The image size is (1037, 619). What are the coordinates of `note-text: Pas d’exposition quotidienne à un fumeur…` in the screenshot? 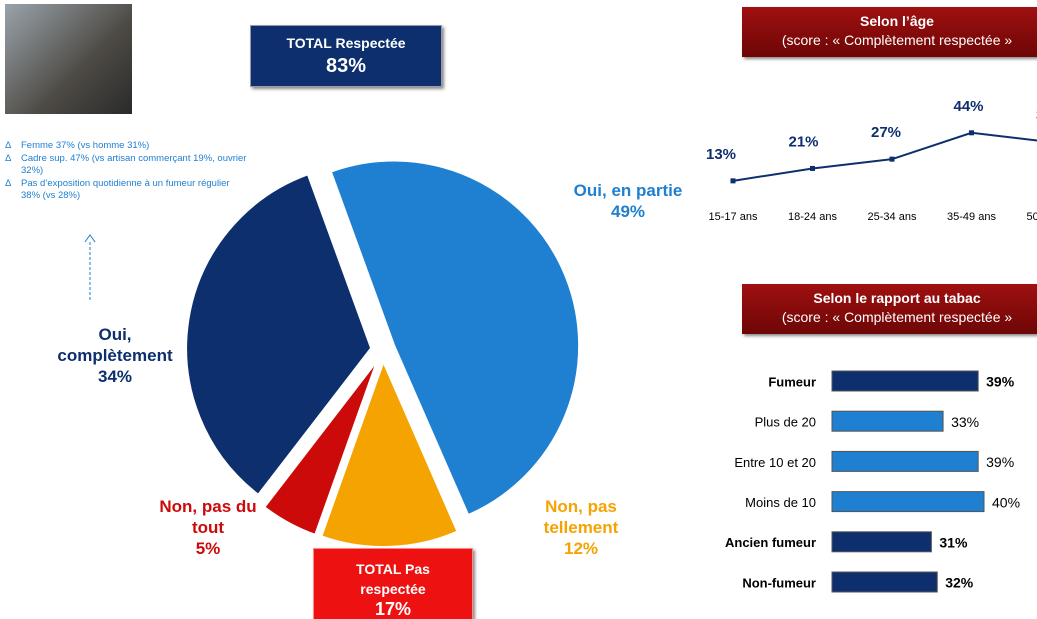 It's located at (125, 189).